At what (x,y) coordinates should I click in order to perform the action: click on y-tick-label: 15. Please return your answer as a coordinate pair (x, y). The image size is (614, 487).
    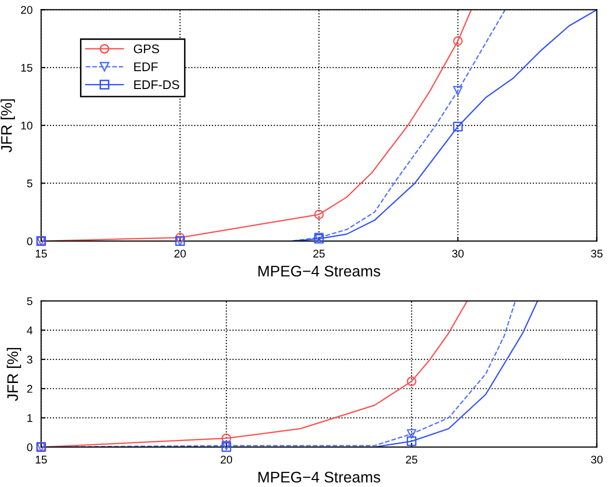
    Looking at the image, I should click on (26, 68).